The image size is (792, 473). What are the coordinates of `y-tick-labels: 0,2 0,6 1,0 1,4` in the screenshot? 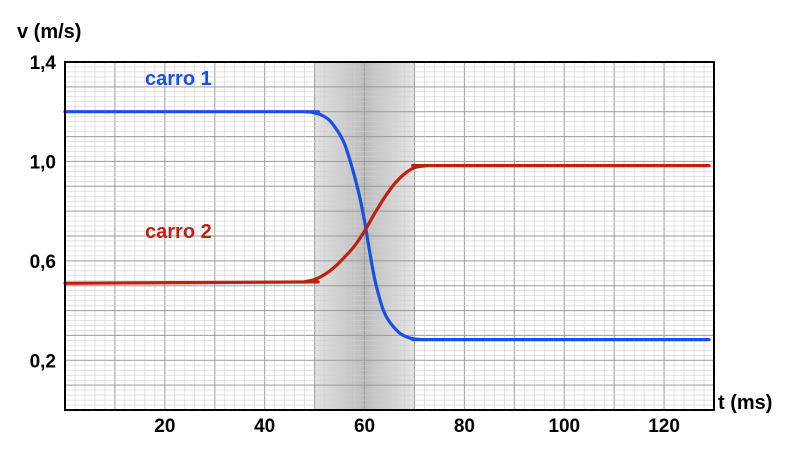 It's located at (43, 212).